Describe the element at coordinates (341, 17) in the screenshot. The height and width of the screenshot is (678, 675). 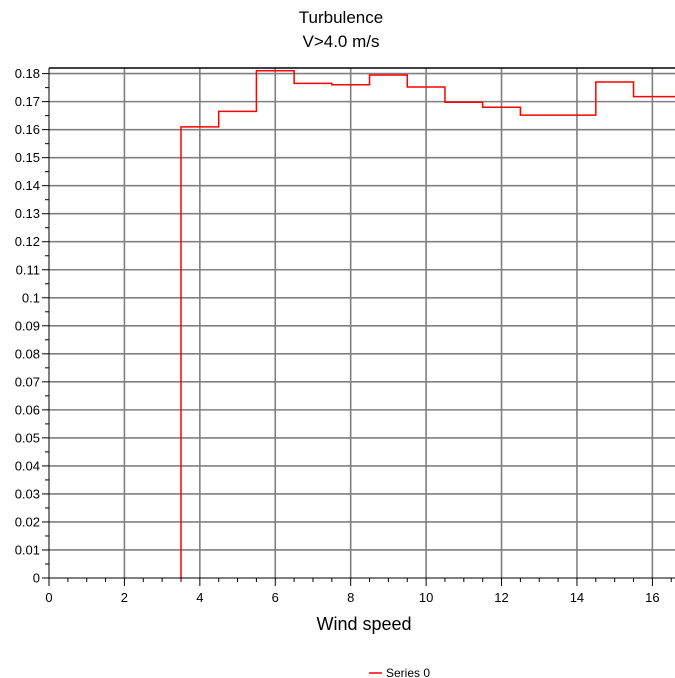
I see `chart-title: Turbulence` at that location.